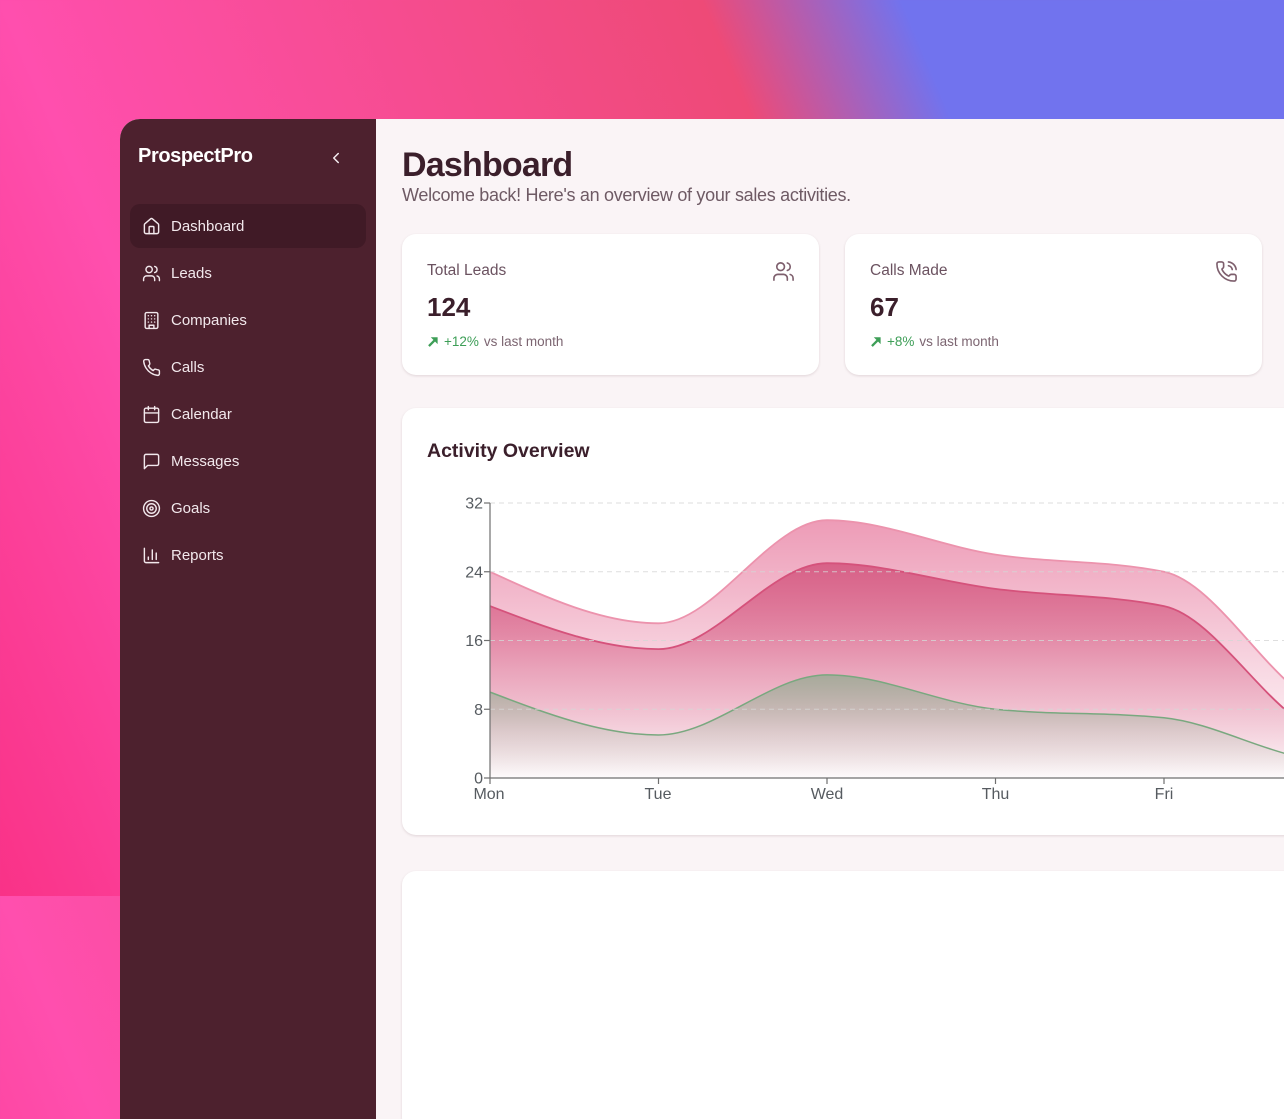  I want to click on svg-text: Wed, so click(827, 794).